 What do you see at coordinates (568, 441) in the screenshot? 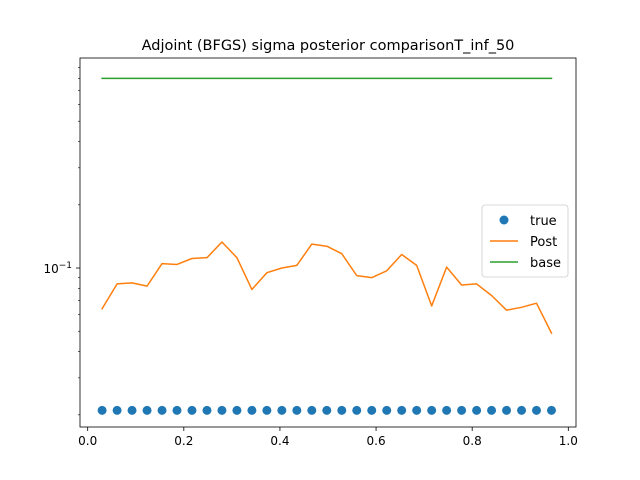
I see `x-tick-label: 1.0` at bounding box center [568, 441].